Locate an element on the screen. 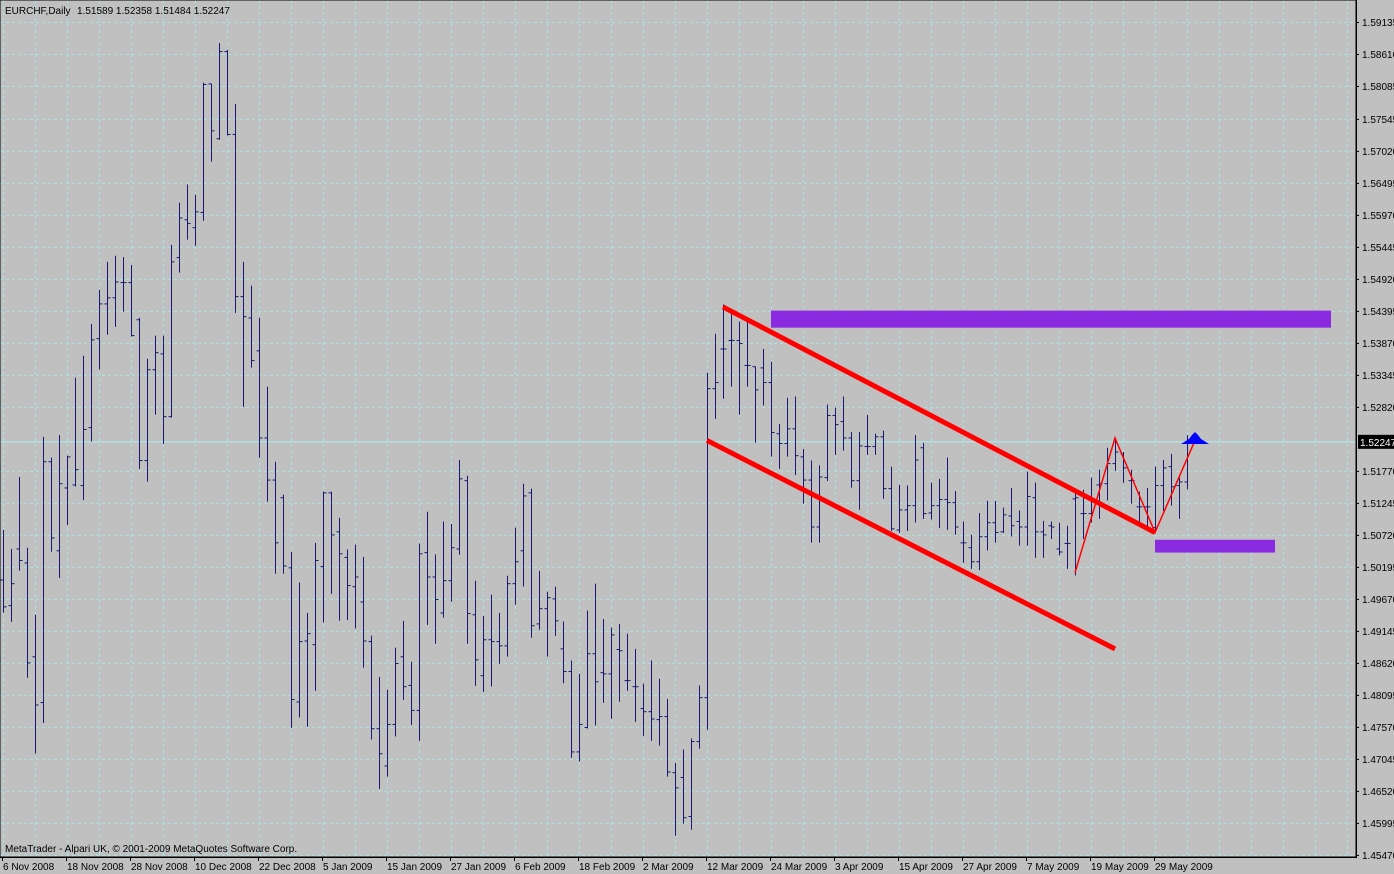  support-resistance-zones is located at coordinates (1051, 431).